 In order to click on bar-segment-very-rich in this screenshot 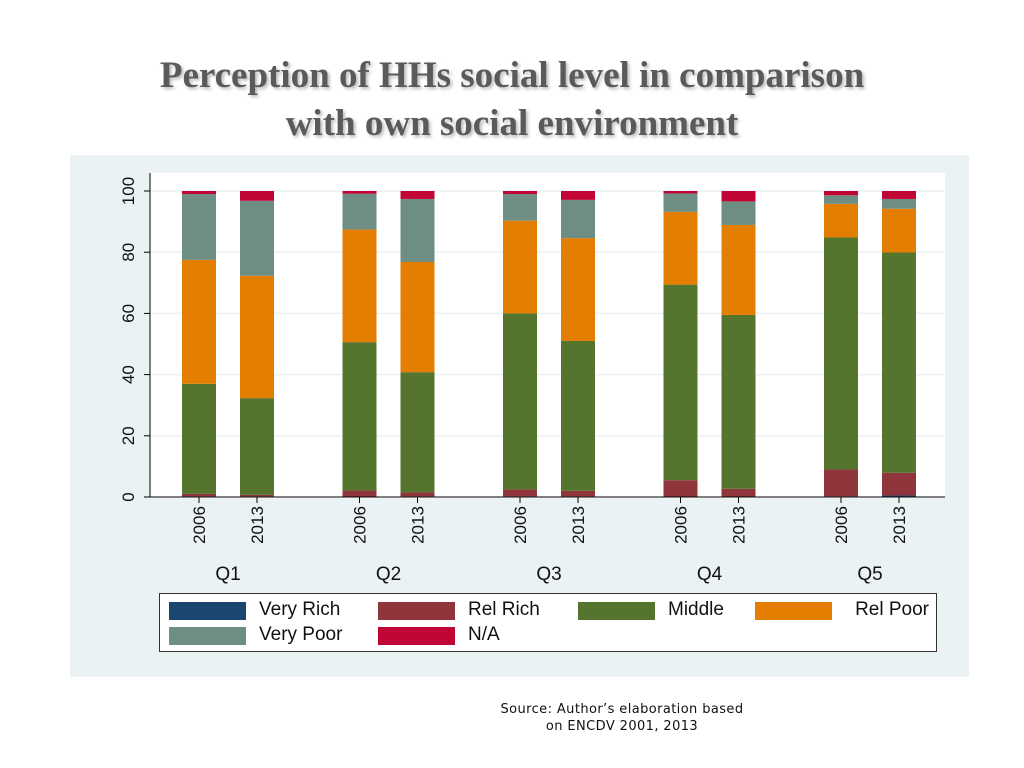, I will do `click(899, 496)`.